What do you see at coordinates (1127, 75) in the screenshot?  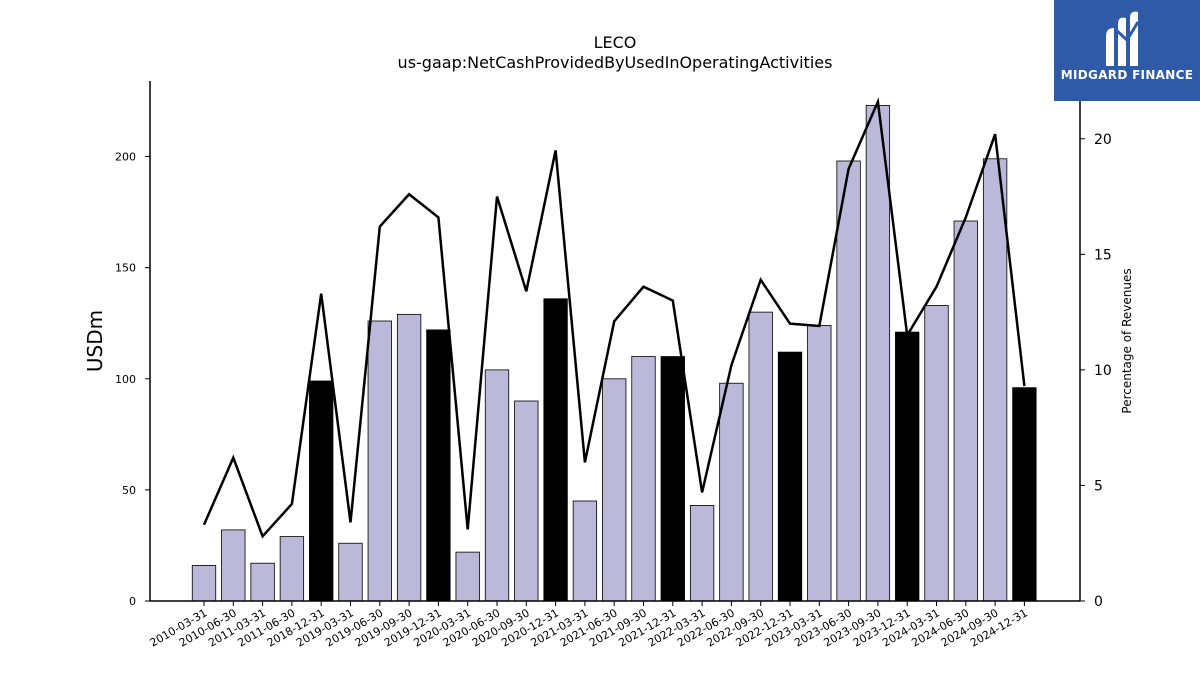 I see `logo-text: MIDGARD FINANCE` at bounding box center [1127, 75].